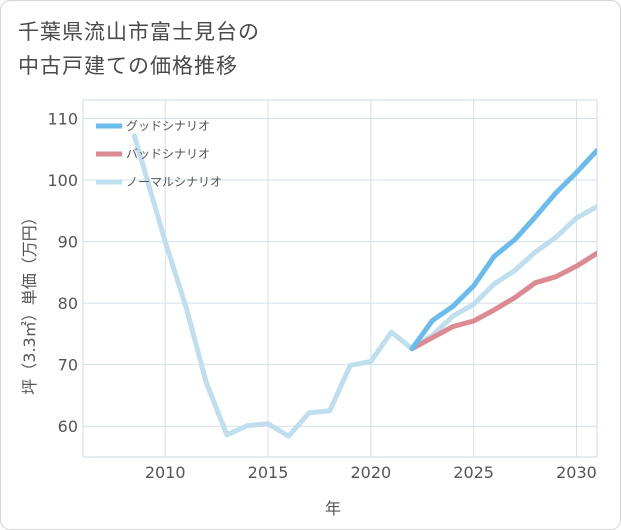 The height and width of the screenshot is (530, 621). I want to click on y-tick-label: 60, so click(68, 426).